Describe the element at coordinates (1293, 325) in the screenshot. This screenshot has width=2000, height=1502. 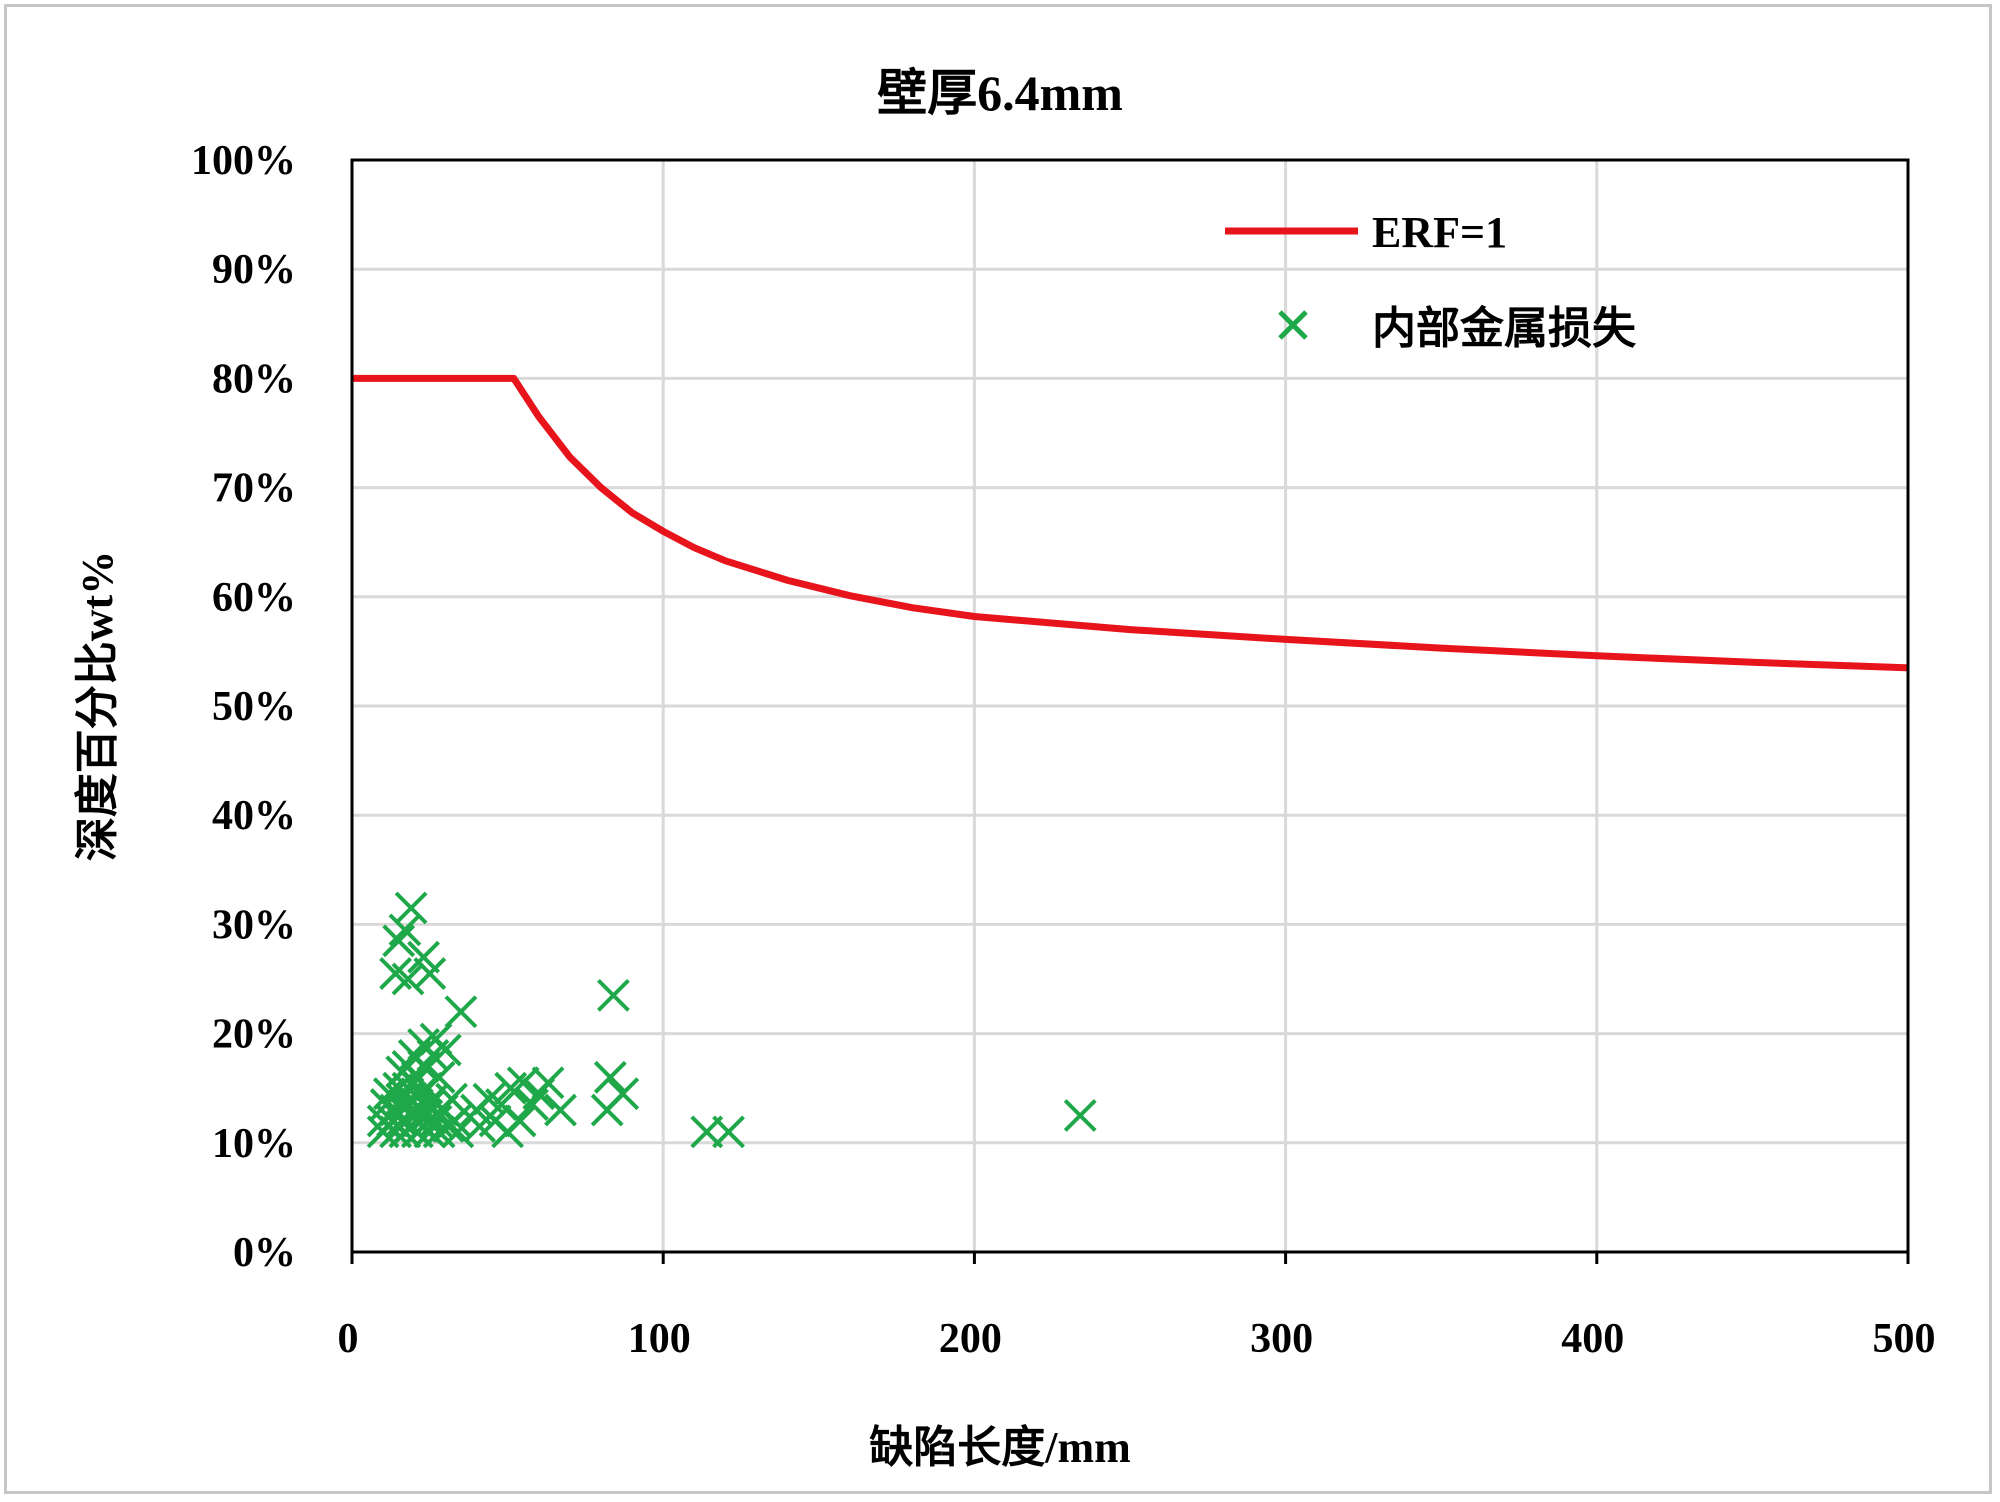
I see `legend-x-marker-icon` at that location.